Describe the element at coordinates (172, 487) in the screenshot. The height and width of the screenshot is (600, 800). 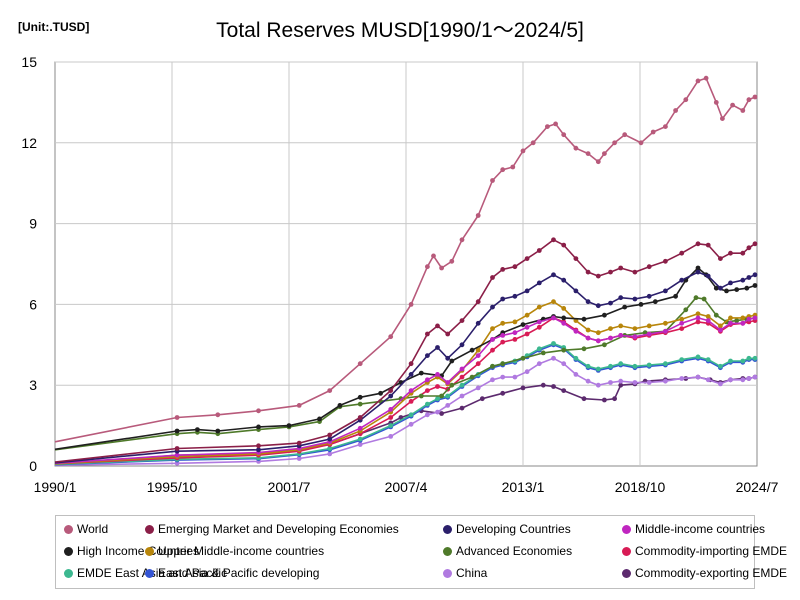
I see `x-tick-label: 1995/10` at that location.